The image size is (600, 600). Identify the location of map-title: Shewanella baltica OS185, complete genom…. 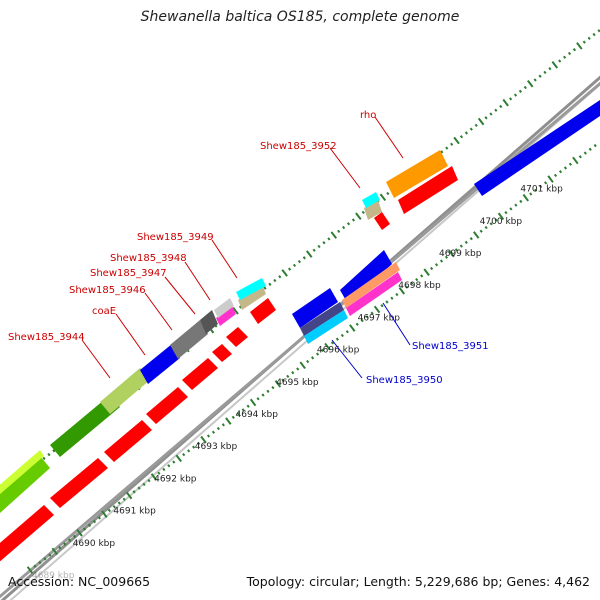
(300, 17).